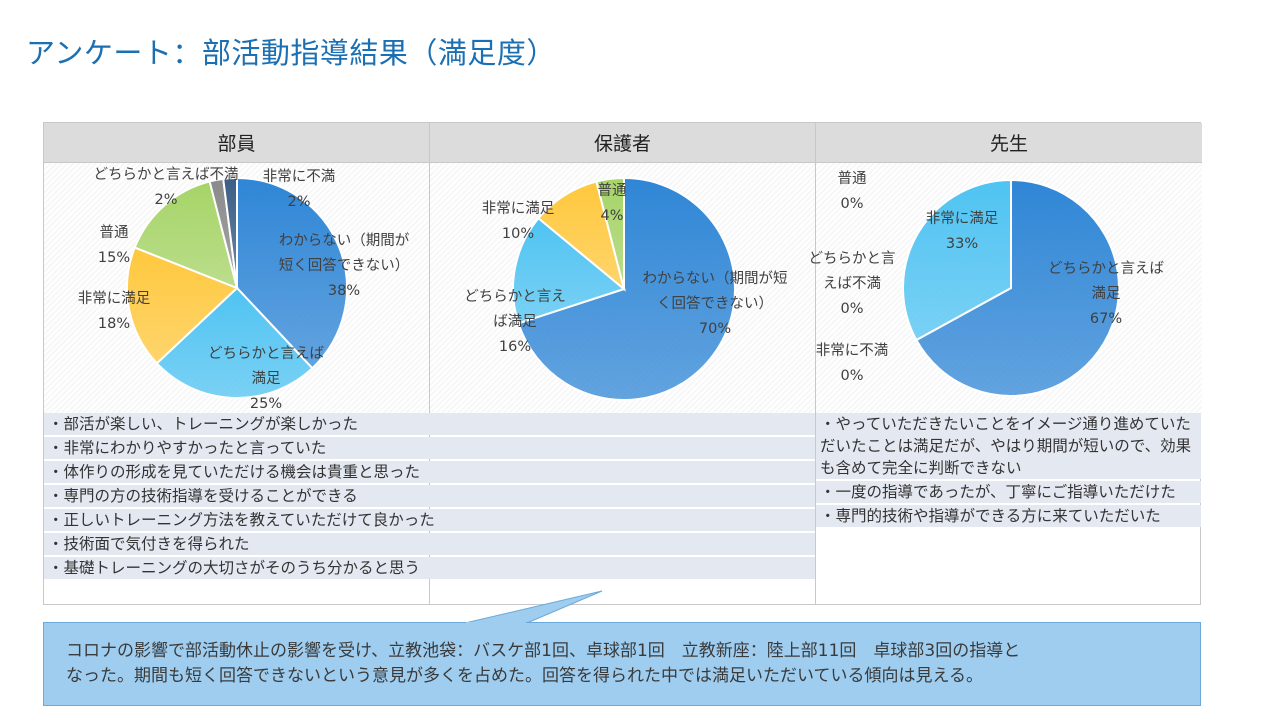  I want to click on comment-item: ・基礎トレーニングの大切さがそのうち分かると思う, so click(429, 568).